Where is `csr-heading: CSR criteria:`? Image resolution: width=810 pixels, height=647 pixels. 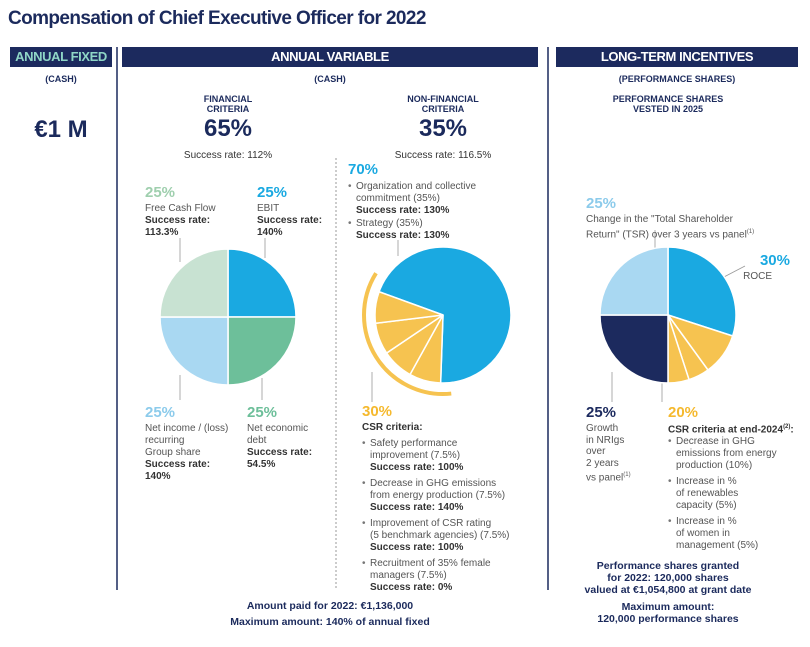 csr-heading: CSR criteria: is located at coordinates (392, 427).